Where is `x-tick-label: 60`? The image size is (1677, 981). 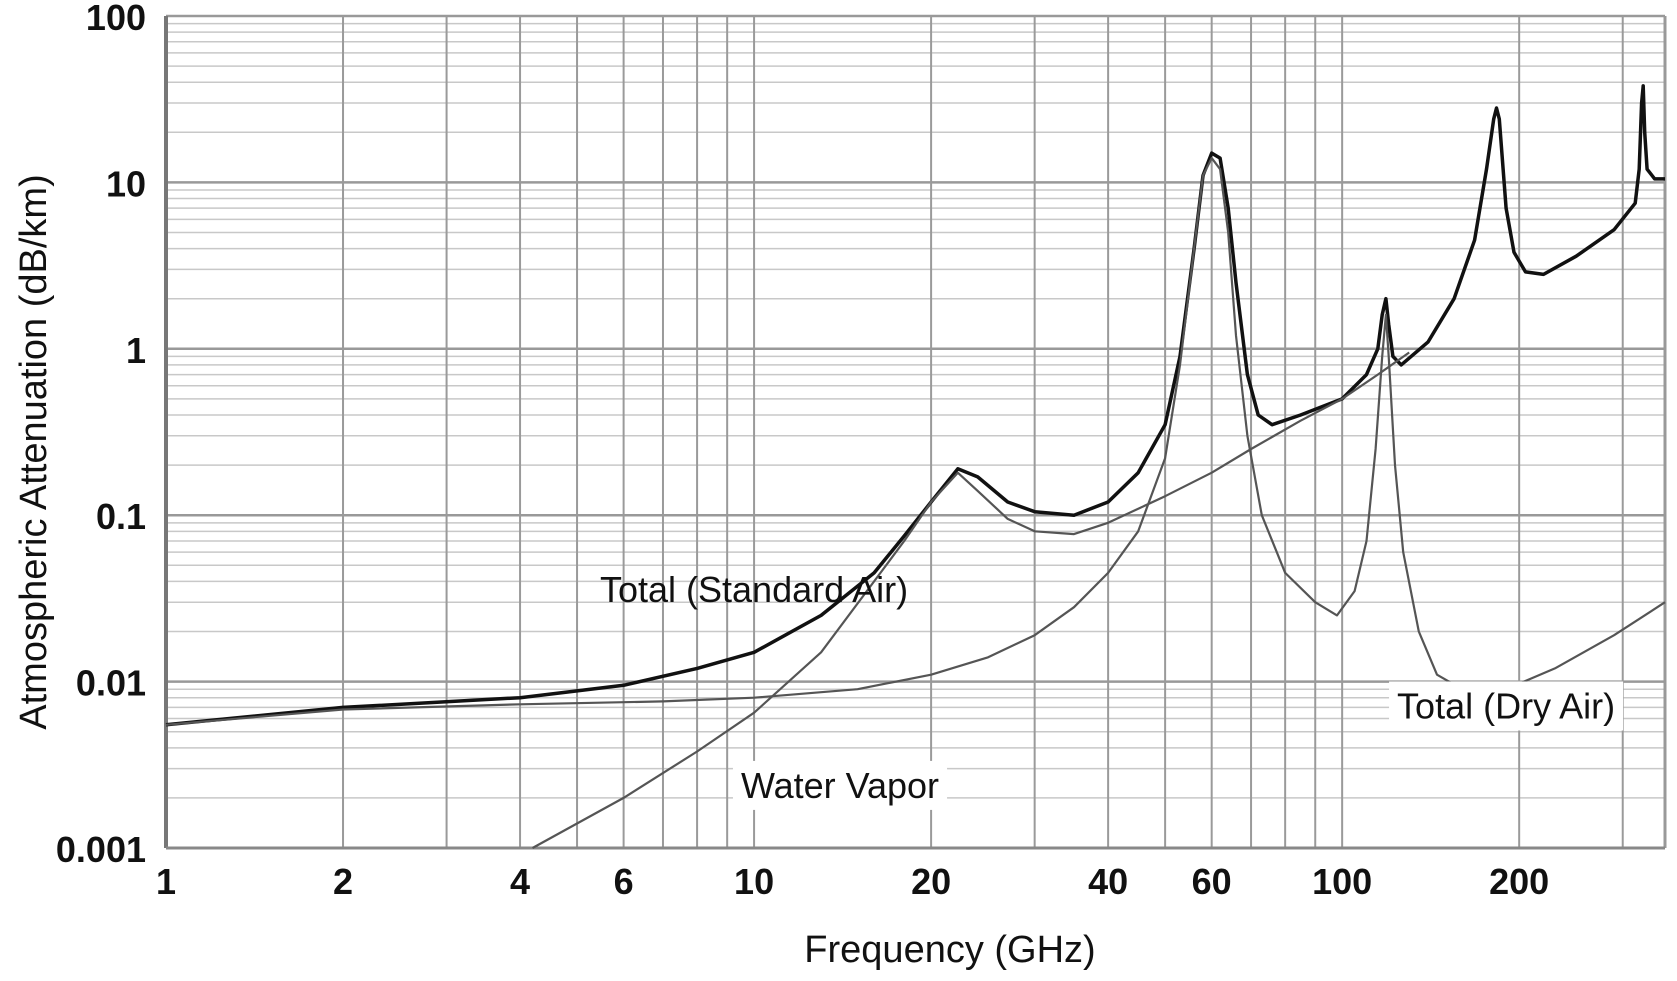
x-tick-label: 60 is located at coordinates (1212, 881).